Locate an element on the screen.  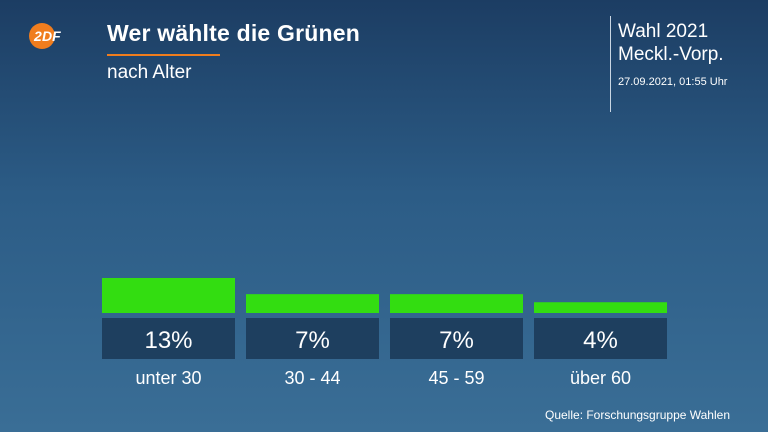
category-label-1: 30 - 44 is located at coordinates (312, 378).